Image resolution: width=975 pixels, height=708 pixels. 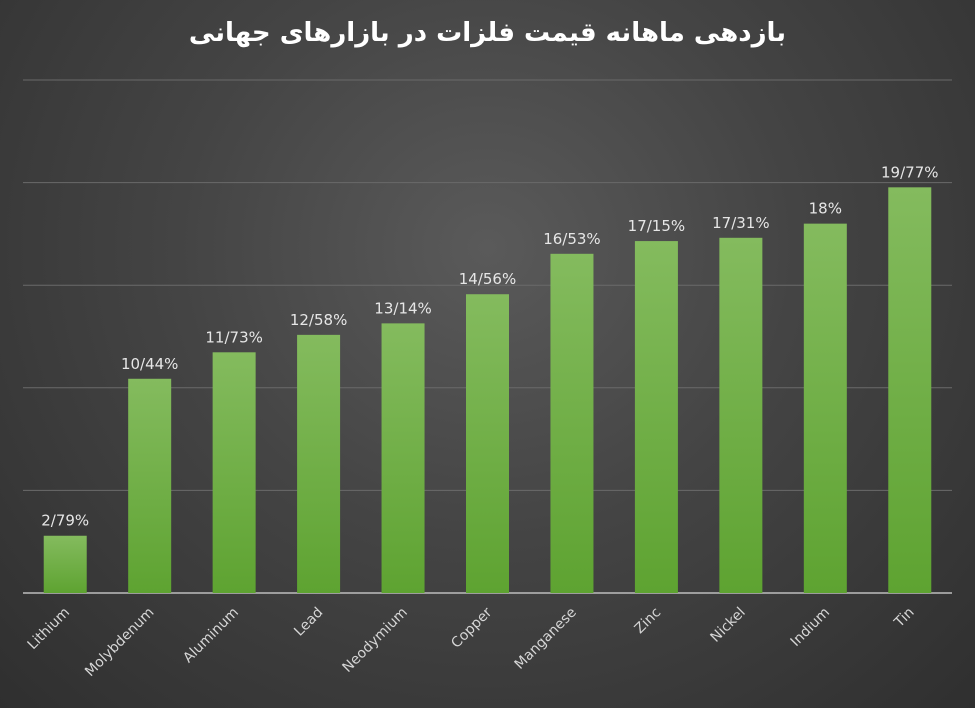 I want to click on bar-molybdenum, so click(x=150, y=485).